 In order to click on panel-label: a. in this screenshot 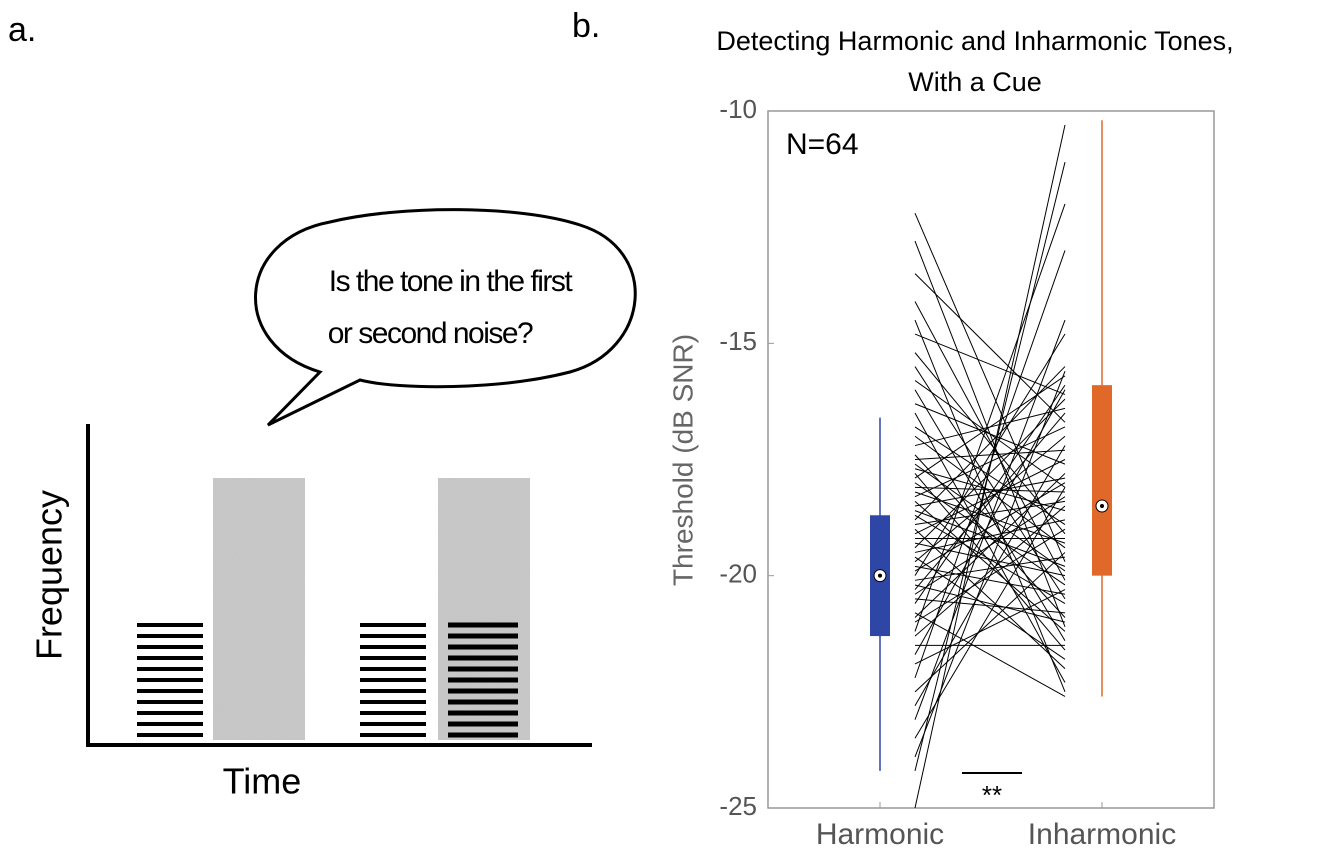, I will do `click(22, 30)`.